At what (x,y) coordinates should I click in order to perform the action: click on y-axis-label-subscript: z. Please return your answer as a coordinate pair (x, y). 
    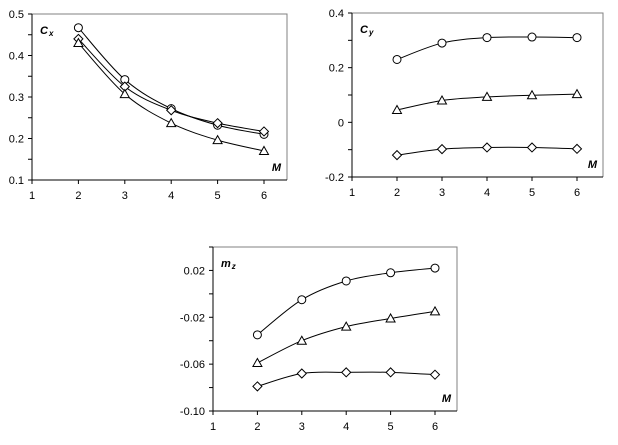
    Looking at the image, I should click on (233, 266).